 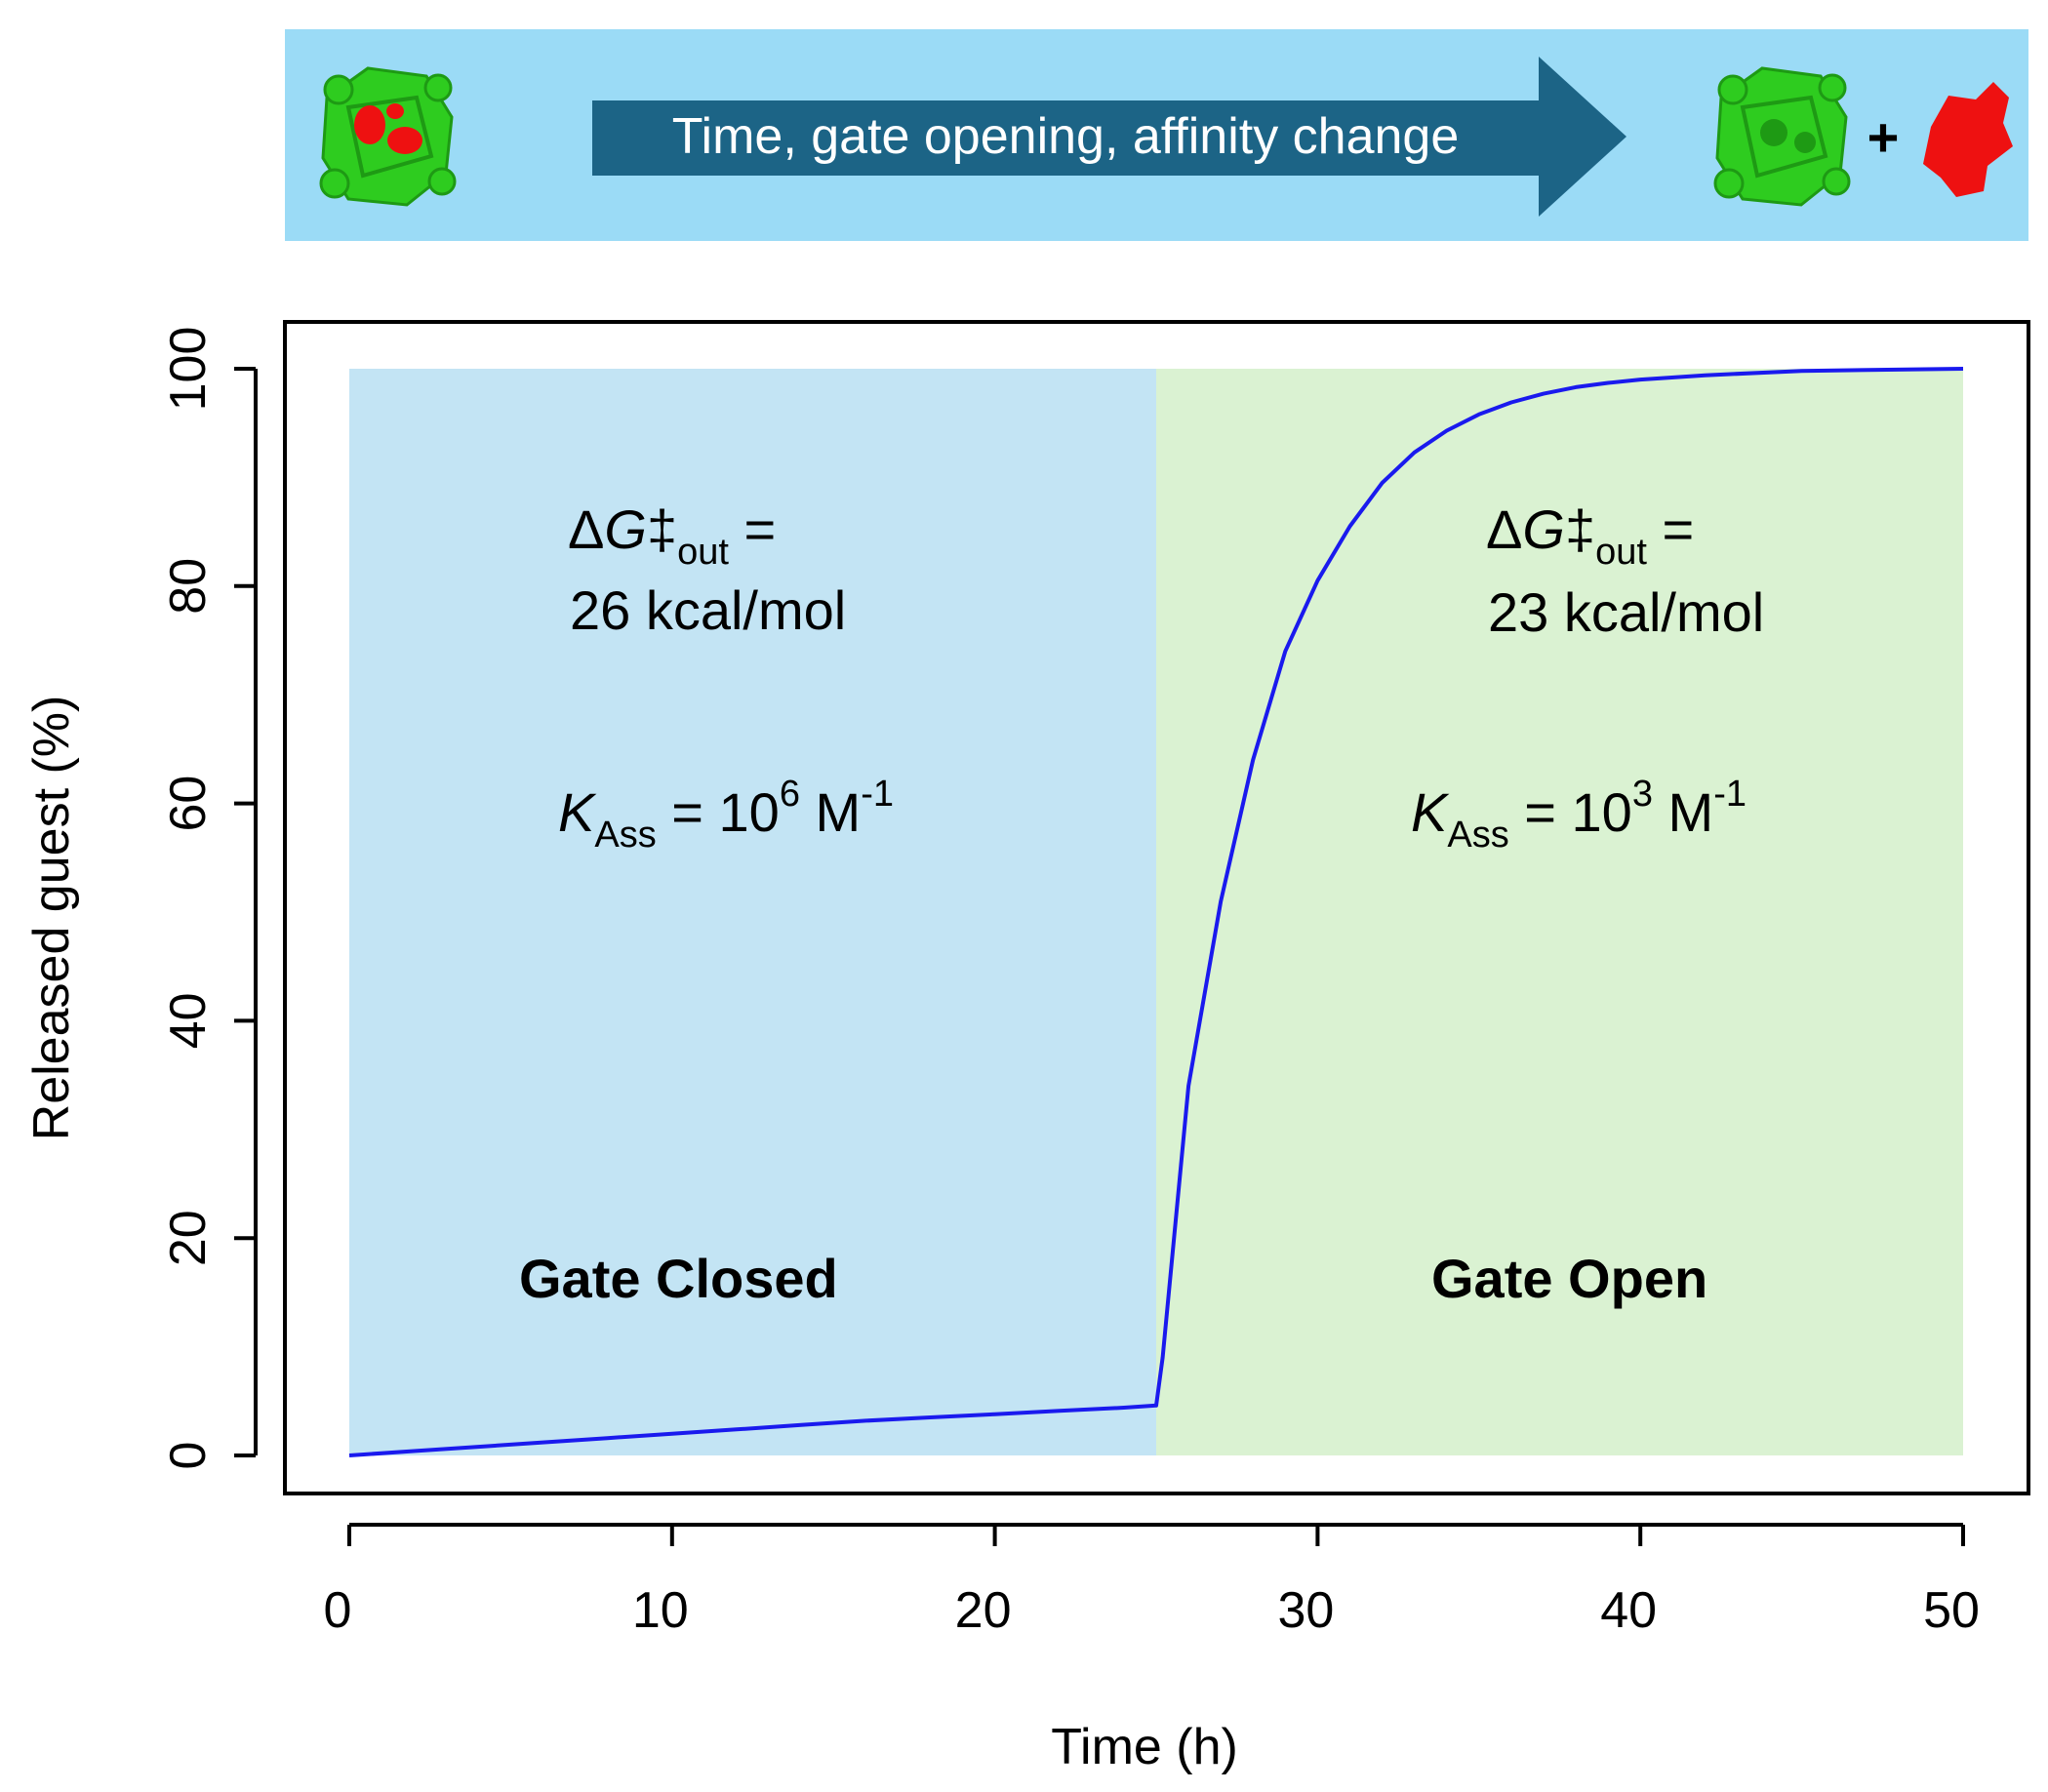 I want to click on y-tick-label: 0, so click(x=188, y=1456).